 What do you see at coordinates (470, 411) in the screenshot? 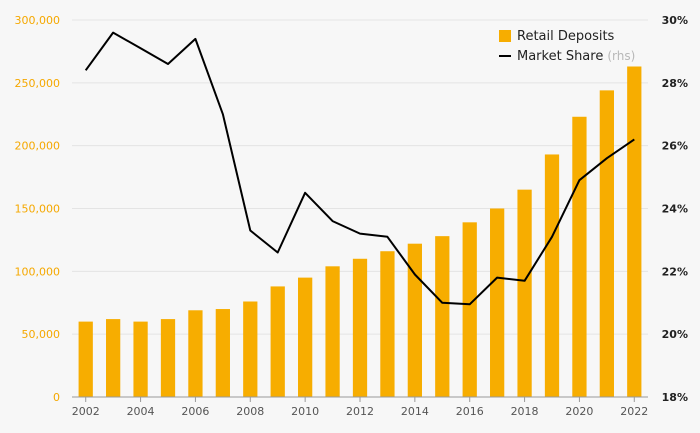
I see `x-tick-label: 2016` at bounding box center [470, 411].